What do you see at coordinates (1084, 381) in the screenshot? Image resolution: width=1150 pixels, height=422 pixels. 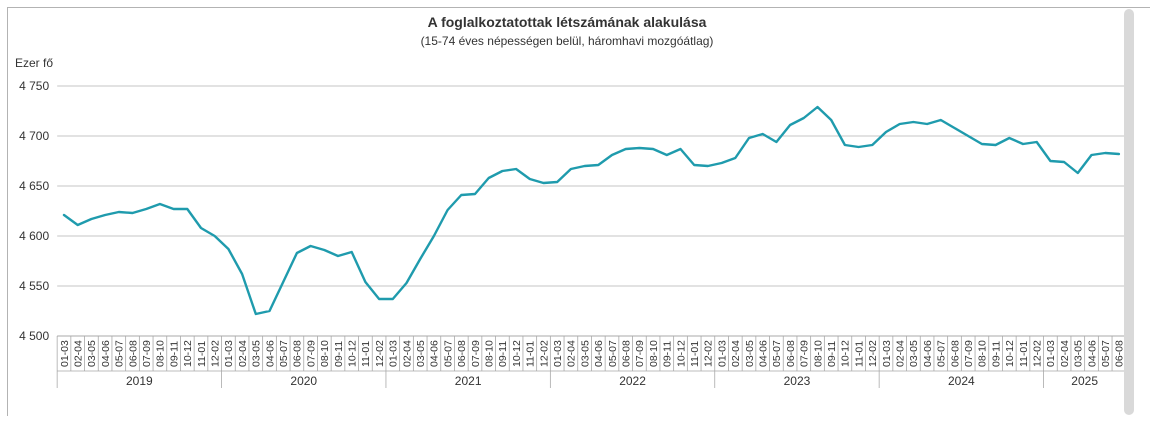 I see `year-label: 2025` at bounding box center [1084, 381].